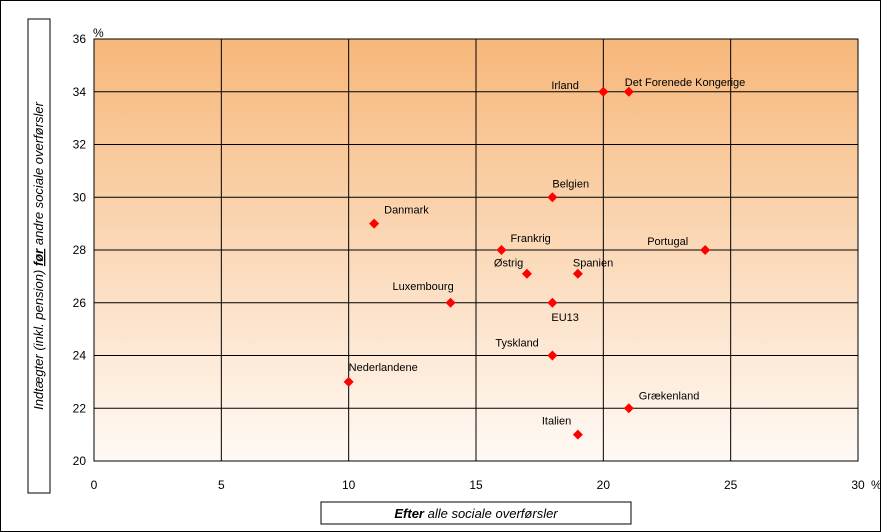 The height and width of the screenshot is (532, 881). Describe the element at coordinates (491, 513) in the screenshot. I see `x-axis-title-rest: alle sociale overførsler` at that location.